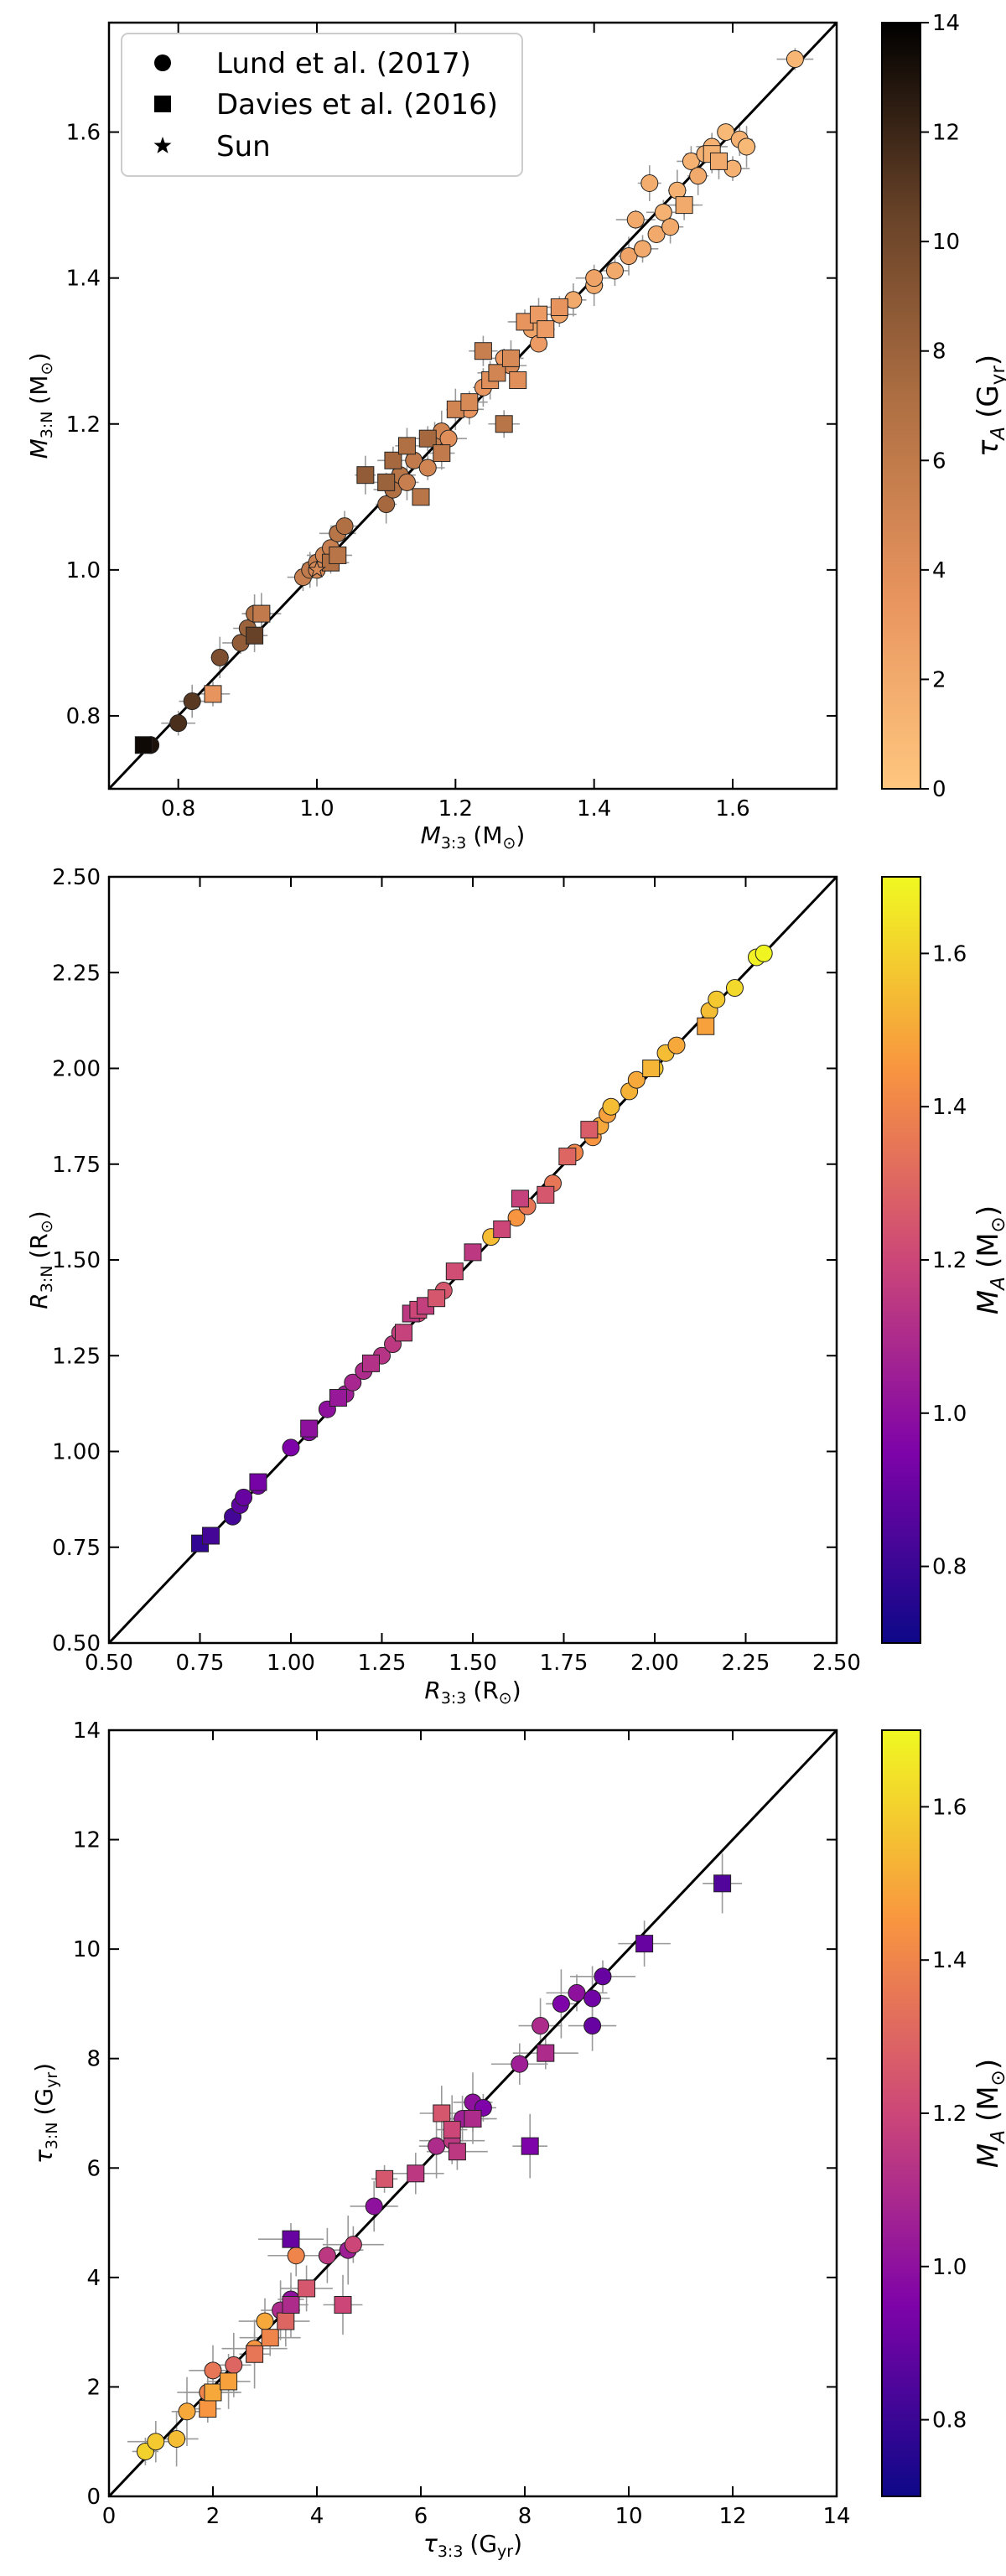  What do you see at coordinates (213, 2516) in the screenshot?
I see `x-tick-label: 2` at bounding box center [213, 2516].